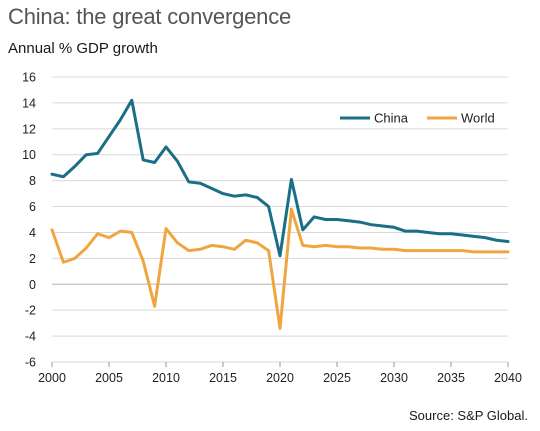 The width and height of the screenshot is (540, 431). What do you see at coordinates (30, 337) in the screenshot?
I see `y-tick-label: -4` at bounding box center [30, 337].